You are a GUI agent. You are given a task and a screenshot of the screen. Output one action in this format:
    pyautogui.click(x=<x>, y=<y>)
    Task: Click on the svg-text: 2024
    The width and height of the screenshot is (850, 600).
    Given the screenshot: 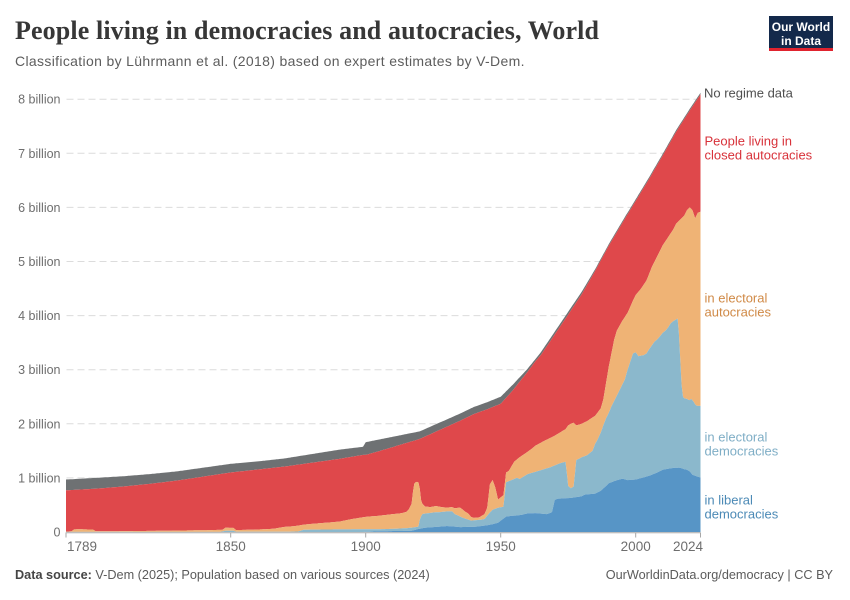 What is the action you would take?
    pyautogui.click(x=688, y=546)
    